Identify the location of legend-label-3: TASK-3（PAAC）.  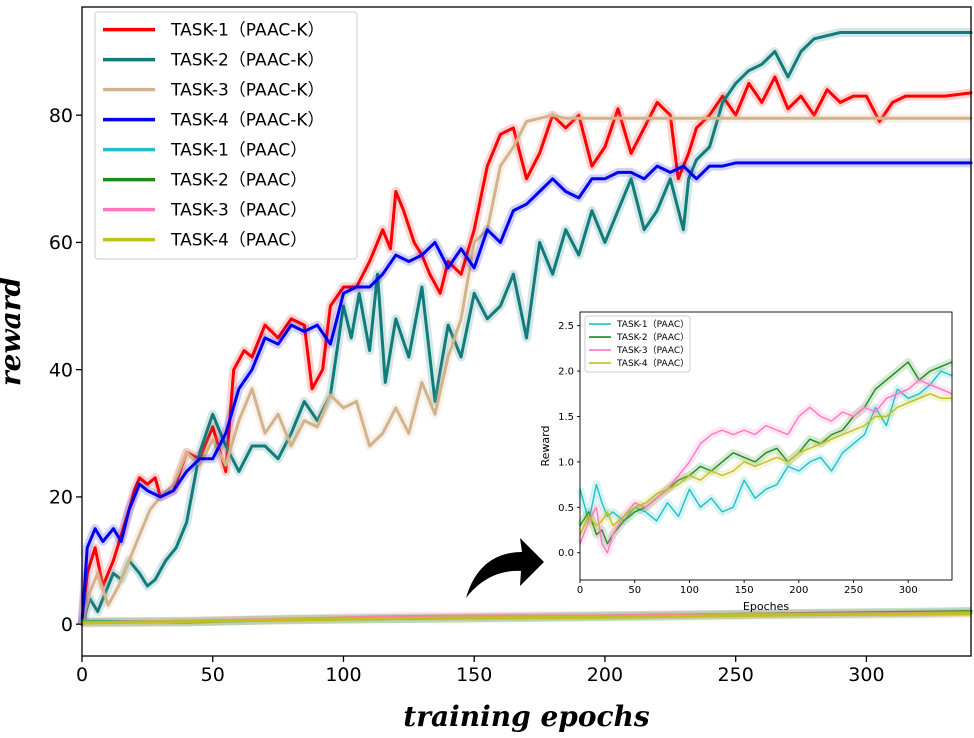
(652, 350).